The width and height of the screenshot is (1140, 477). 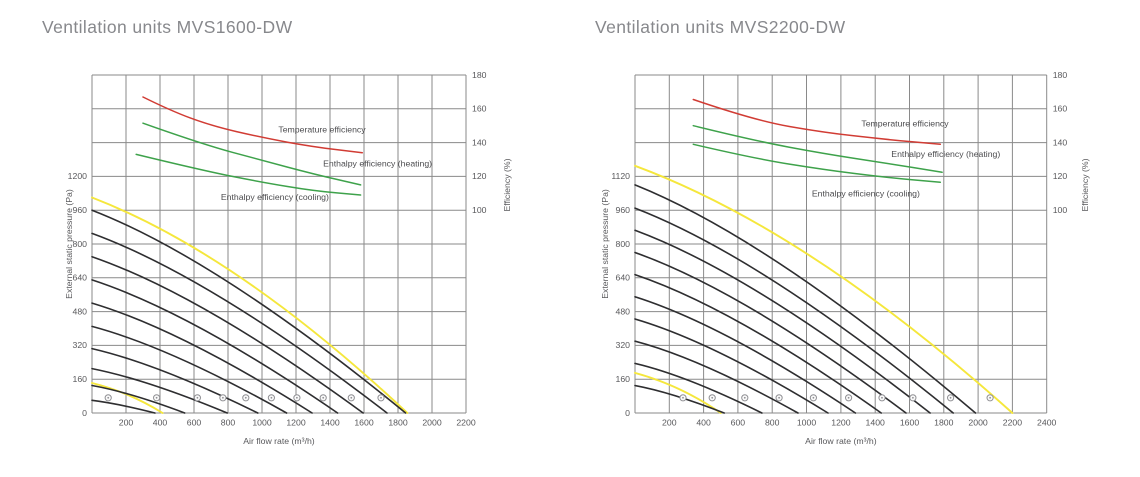 I want to click on chart-title-mvs1600: Ventilation units MVS1600-DW, so click(x=167, y=27).